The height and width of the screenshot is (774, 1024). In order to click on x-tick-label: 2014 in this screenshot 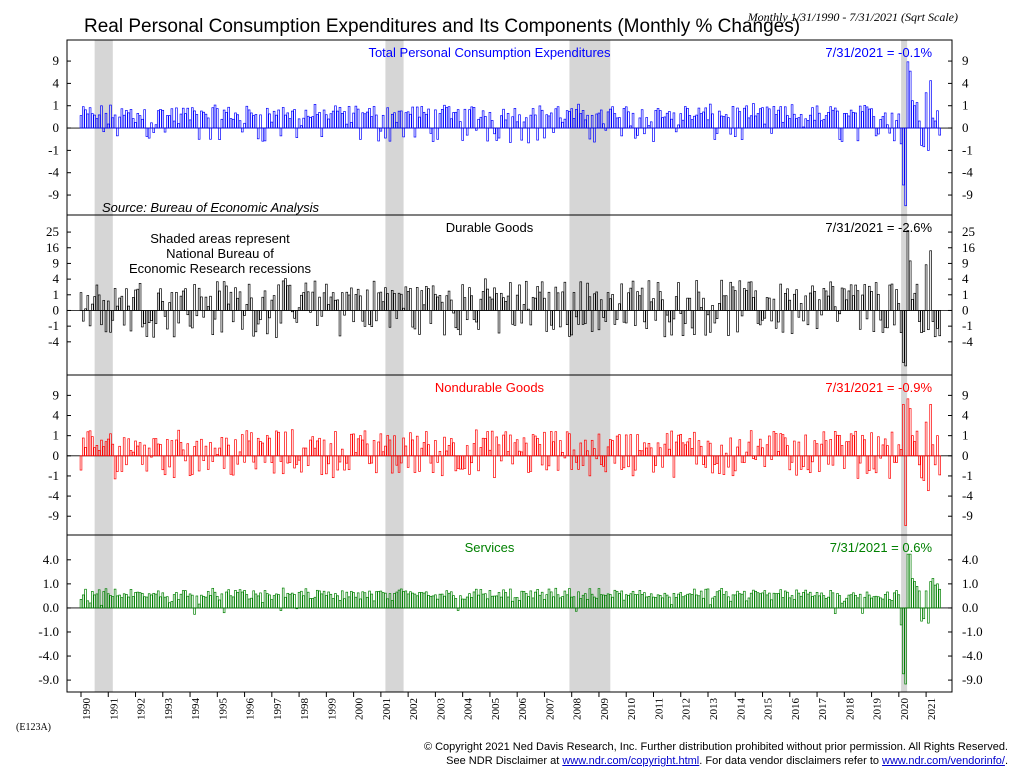, I will do `click(741, 709)`.